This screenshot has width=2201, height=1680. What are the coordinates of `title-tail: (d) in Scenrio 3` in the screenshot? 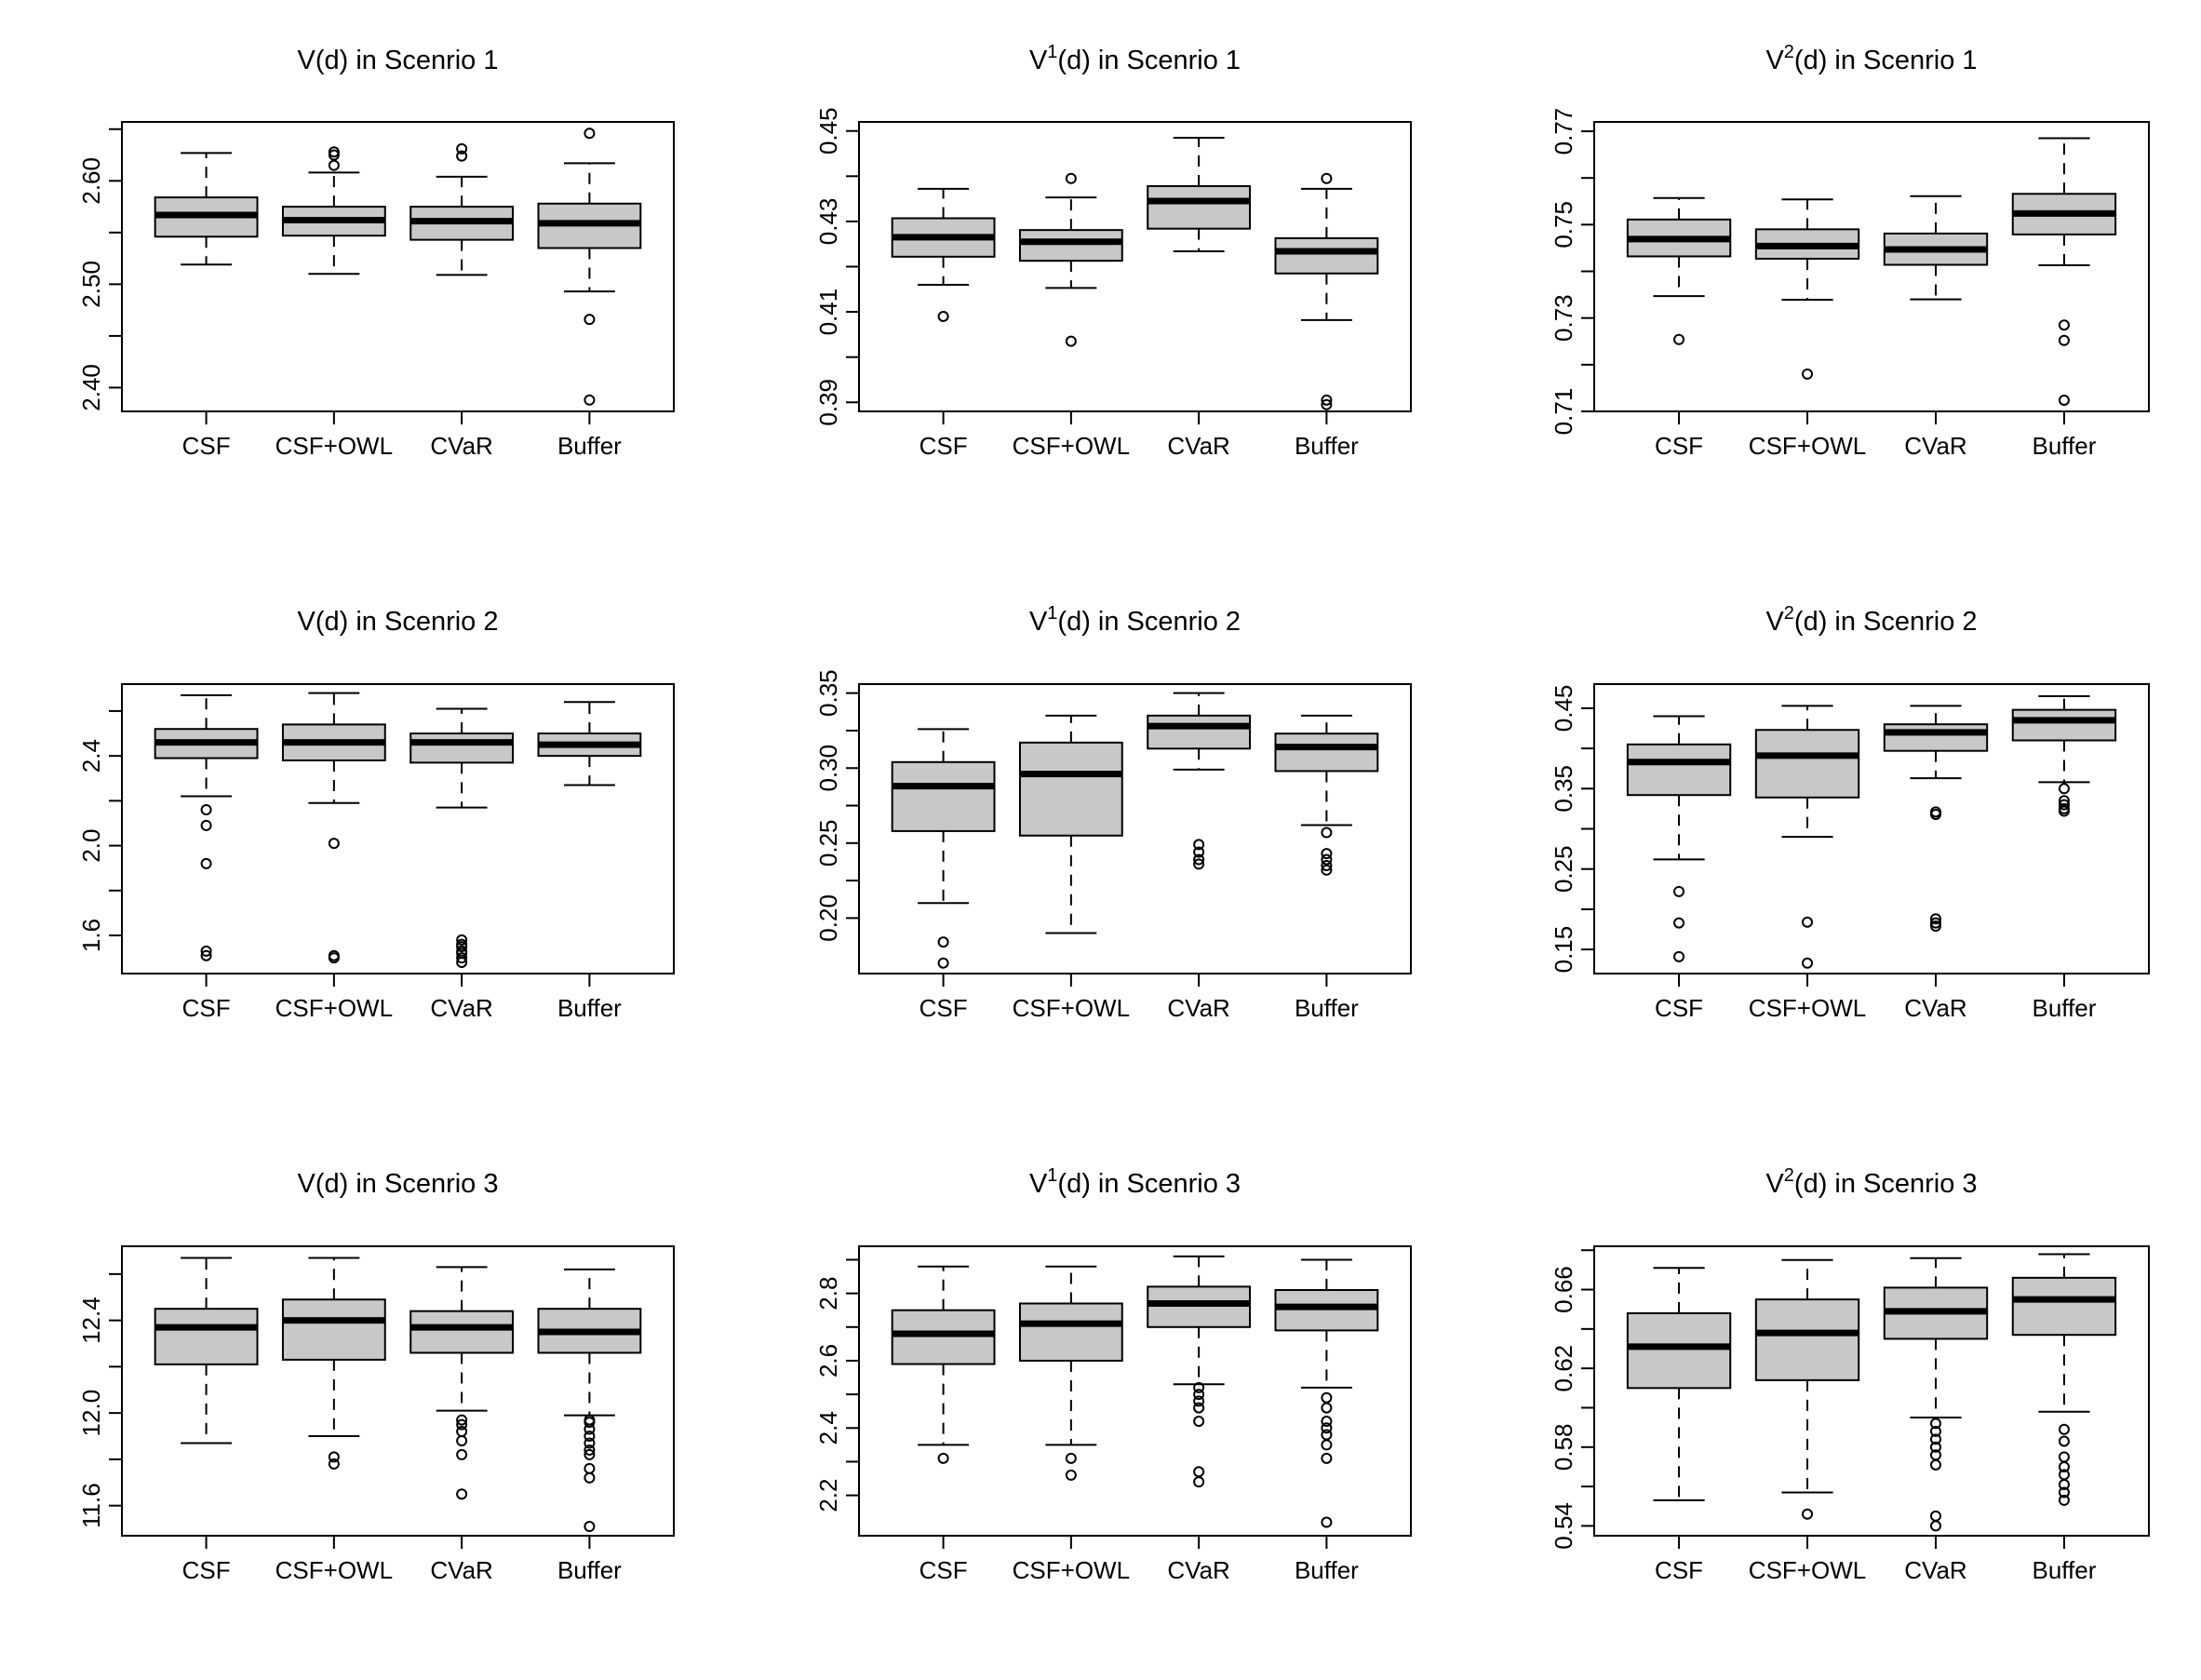 It's located at (1886, 1184).